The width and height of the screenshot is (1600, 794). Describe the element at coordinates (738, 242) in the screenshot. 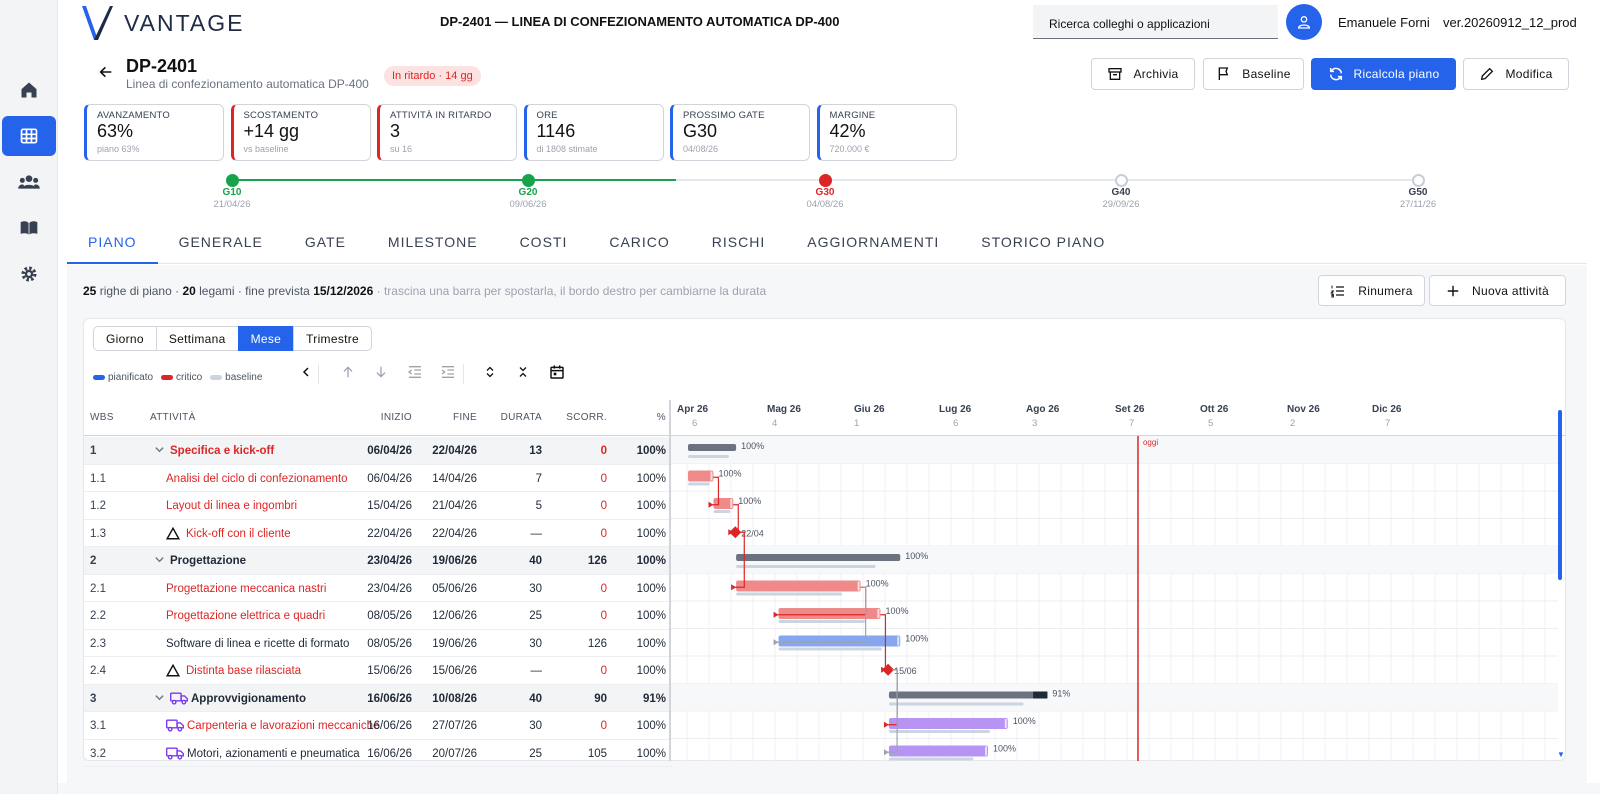

I see `tab-rischi: RISCHI` at that location.